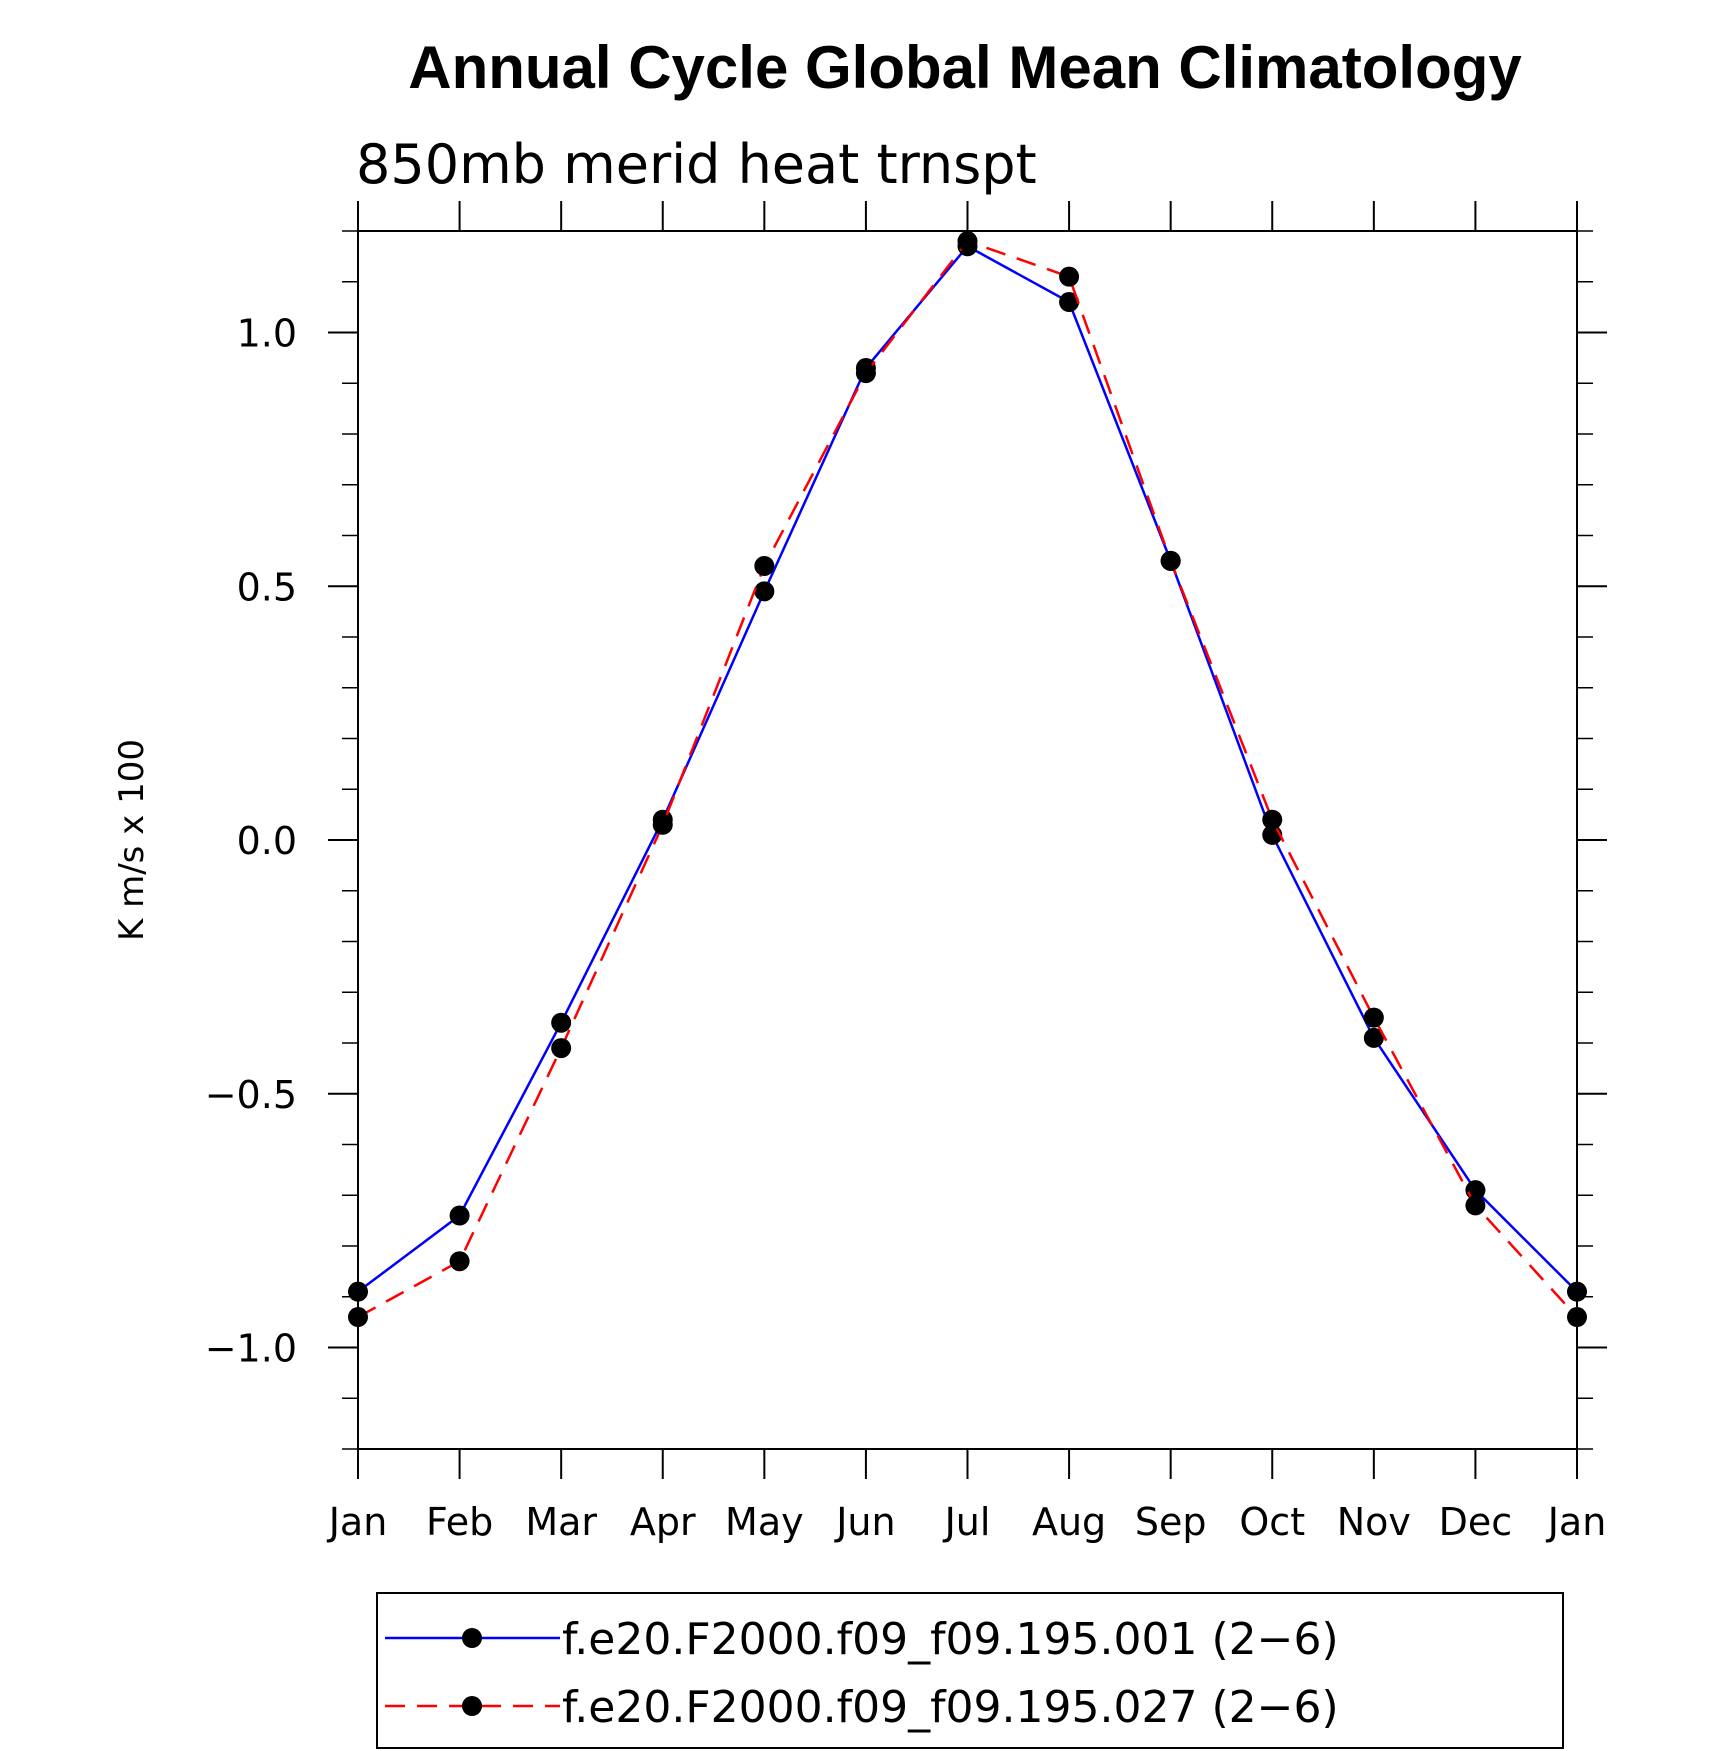 The height and width of the screenshot is (1751, 1710). What do you see at coordinates (459, 1522) in the screenshot?
I see `x-tick-label: Feb` at bounding box center [459, 1522].